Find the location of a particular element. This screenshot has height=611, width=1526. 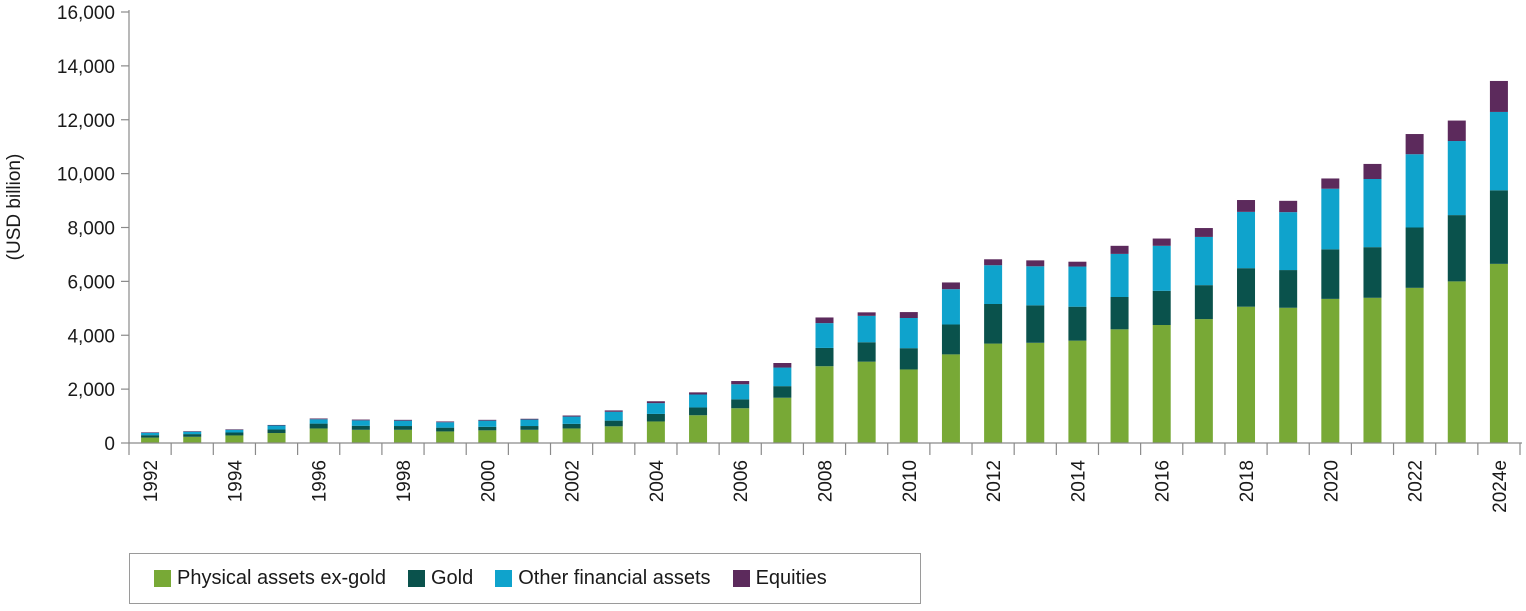

x-tick-label: 1998 is located at coordinates (404, 481).